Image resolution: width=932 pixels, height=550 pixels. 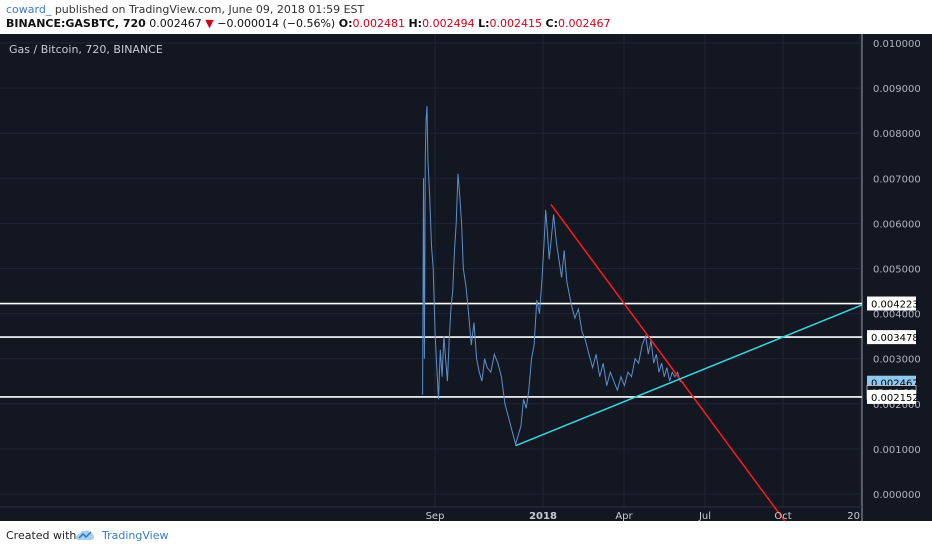 I want to click on price-label: 0.002467, so click(x=895, y=384).